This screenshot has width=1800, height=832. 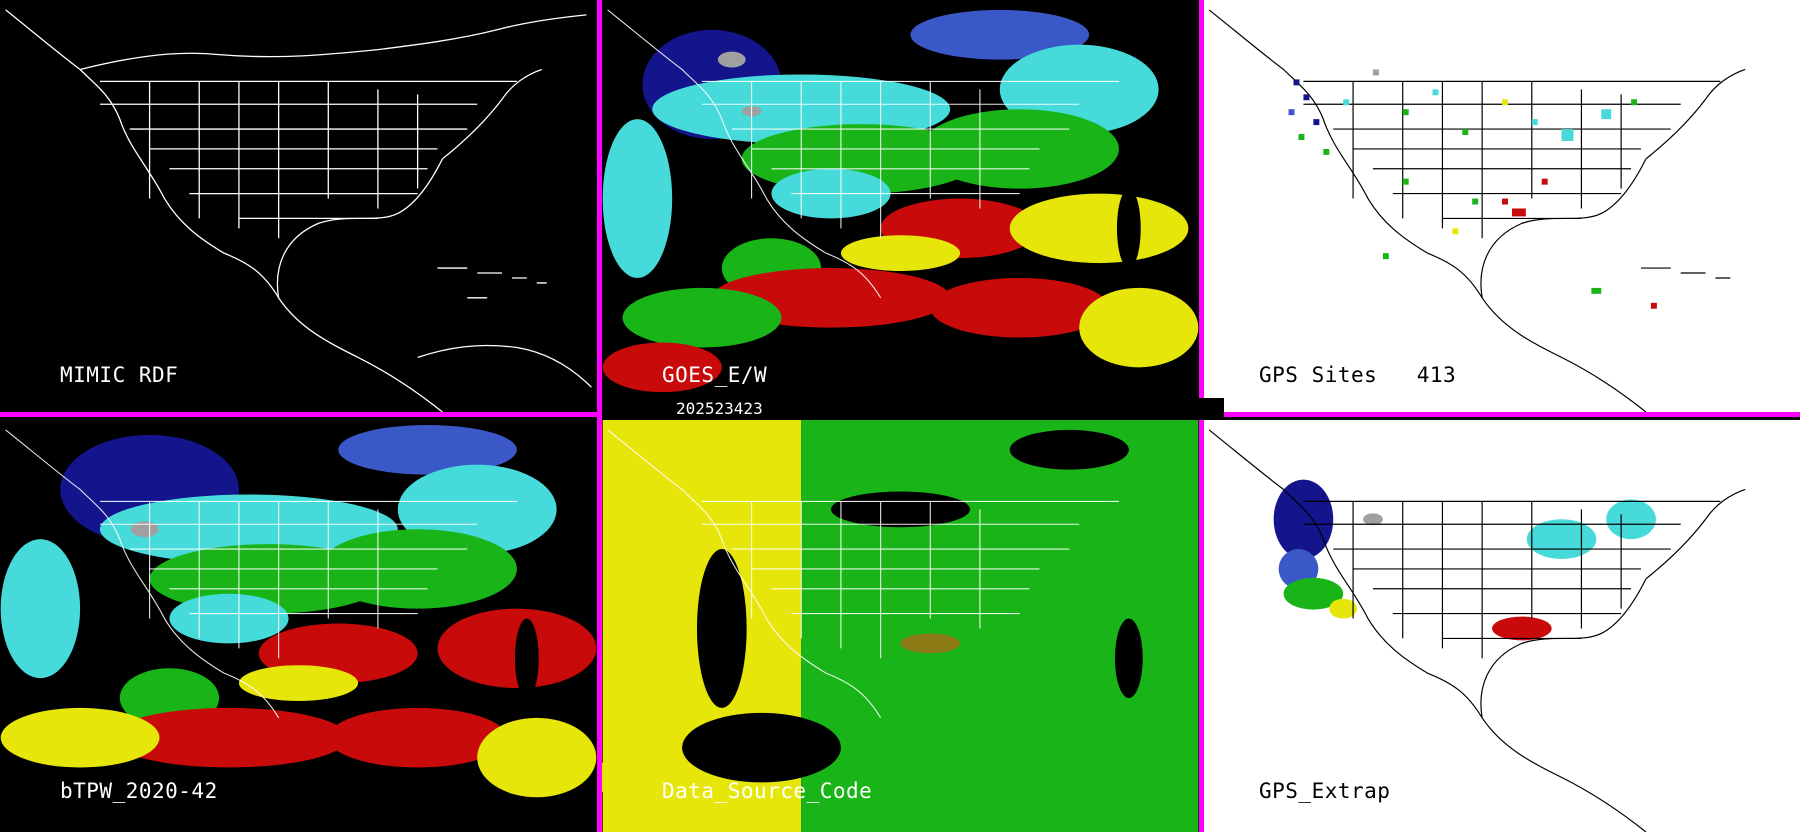 What do you see at coordinates (1318, 375) in the screenshot?
I see `gps-sites-label: GPS Sites` at bounding box center [1318, 375].